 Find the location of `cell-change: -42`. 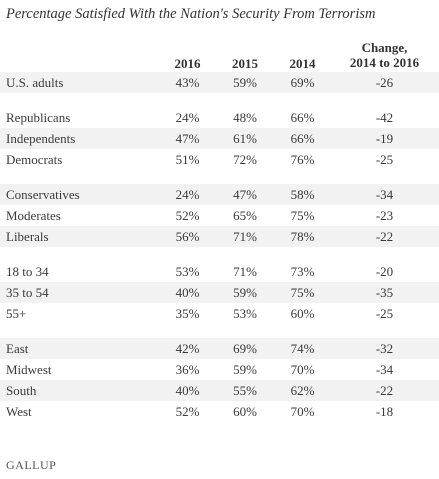

cell-change: -42 is located at coordinates (384, 117).